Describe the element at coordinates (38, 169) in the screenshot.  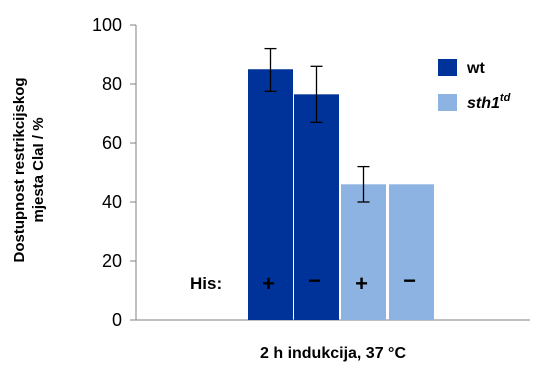
I see `y-axis-label-line2: mjesta ClaI / %` at that location.